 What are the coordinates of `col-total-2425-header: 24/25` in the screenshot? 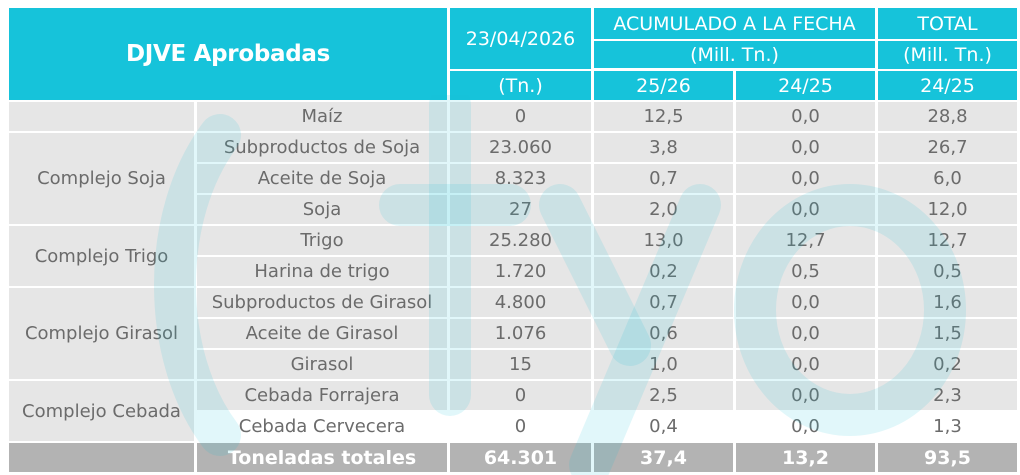 It's located at (947, 85).